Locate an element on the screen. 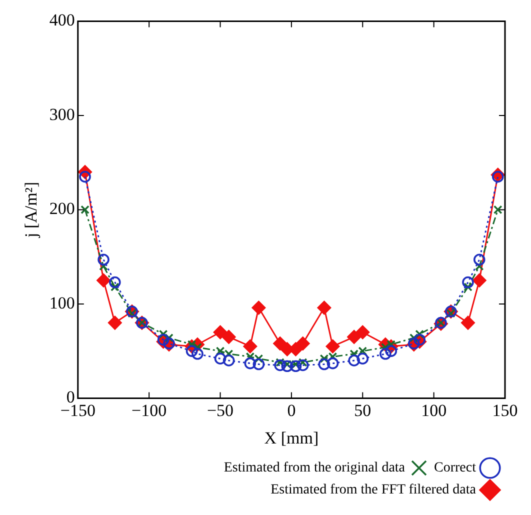  x-tick-label: 150 is located at coordinates (505, 410).